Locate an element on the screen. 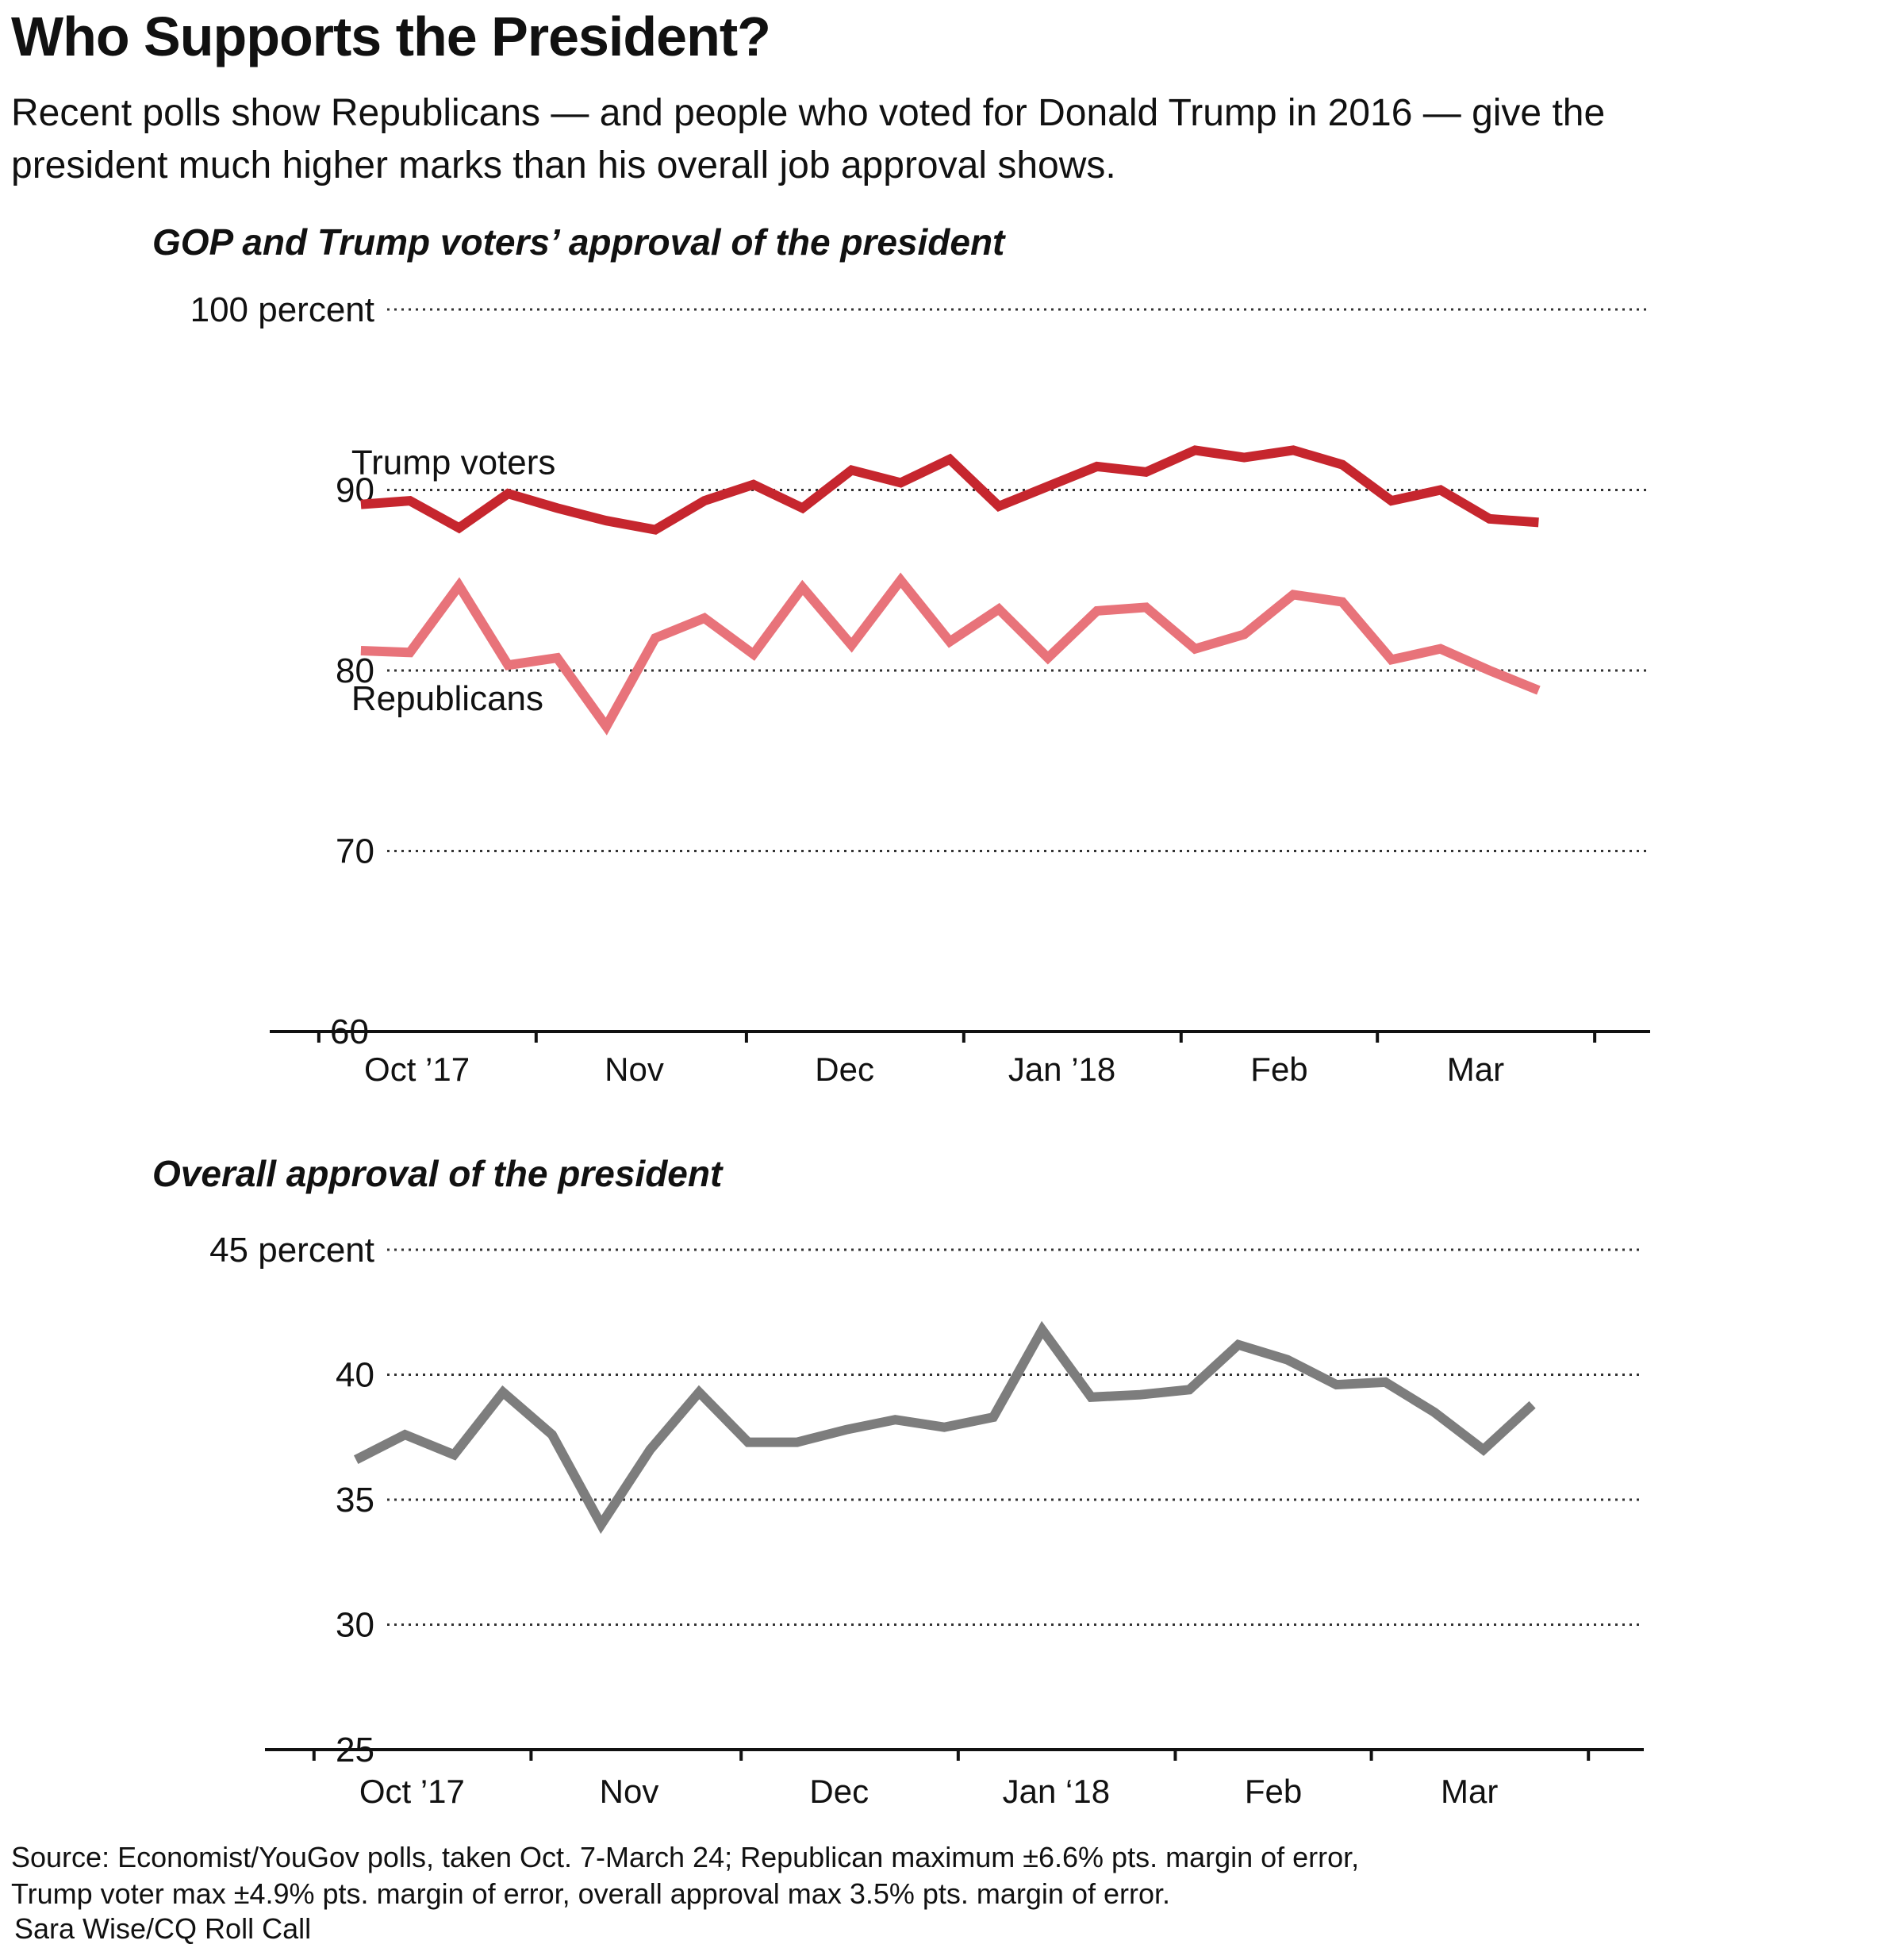  y-tick-label: 35 is located at coordinates (355, 1501).